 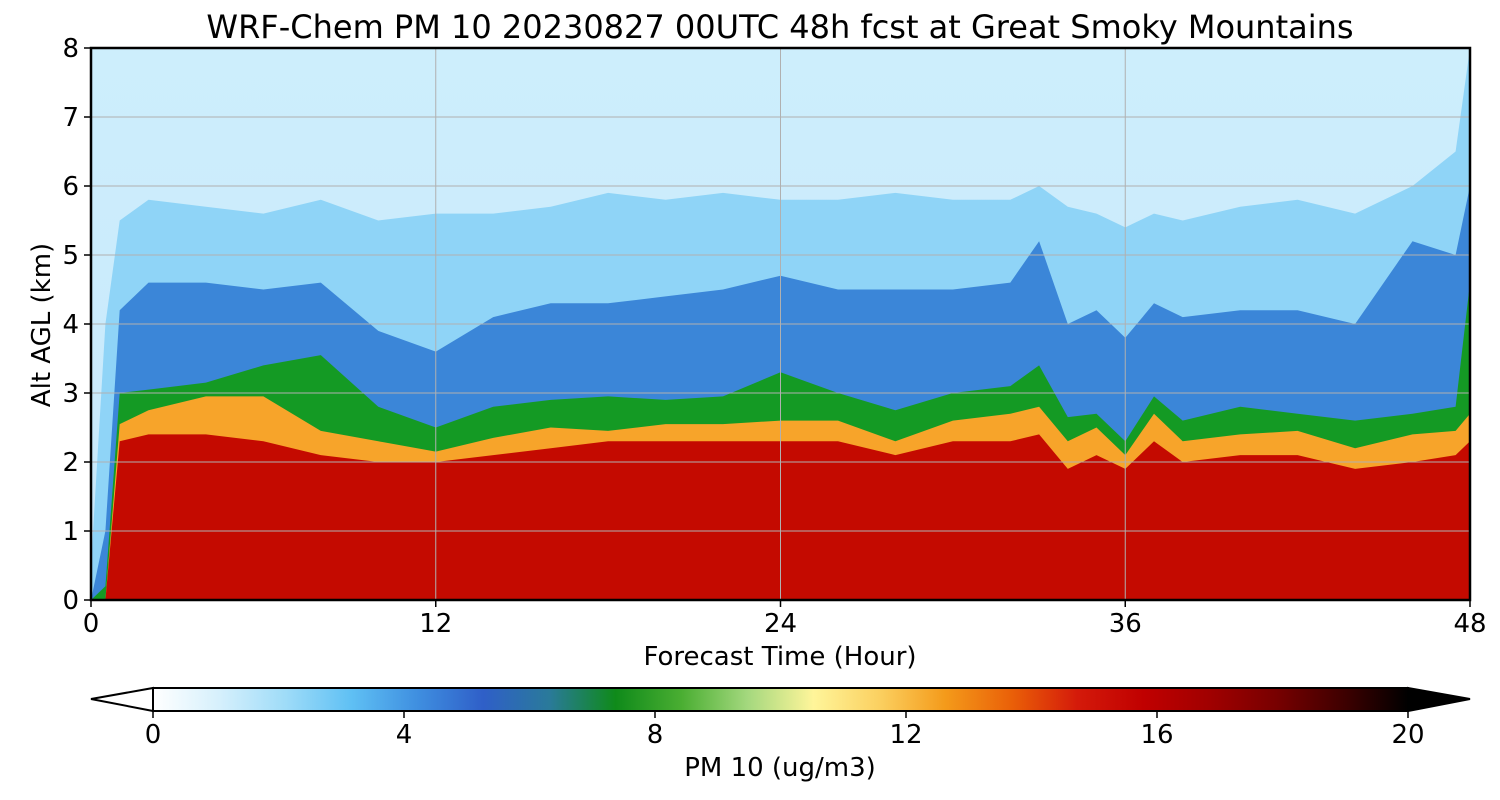 I want to click on colorbar-min-extend, so click(x=122, y=699).